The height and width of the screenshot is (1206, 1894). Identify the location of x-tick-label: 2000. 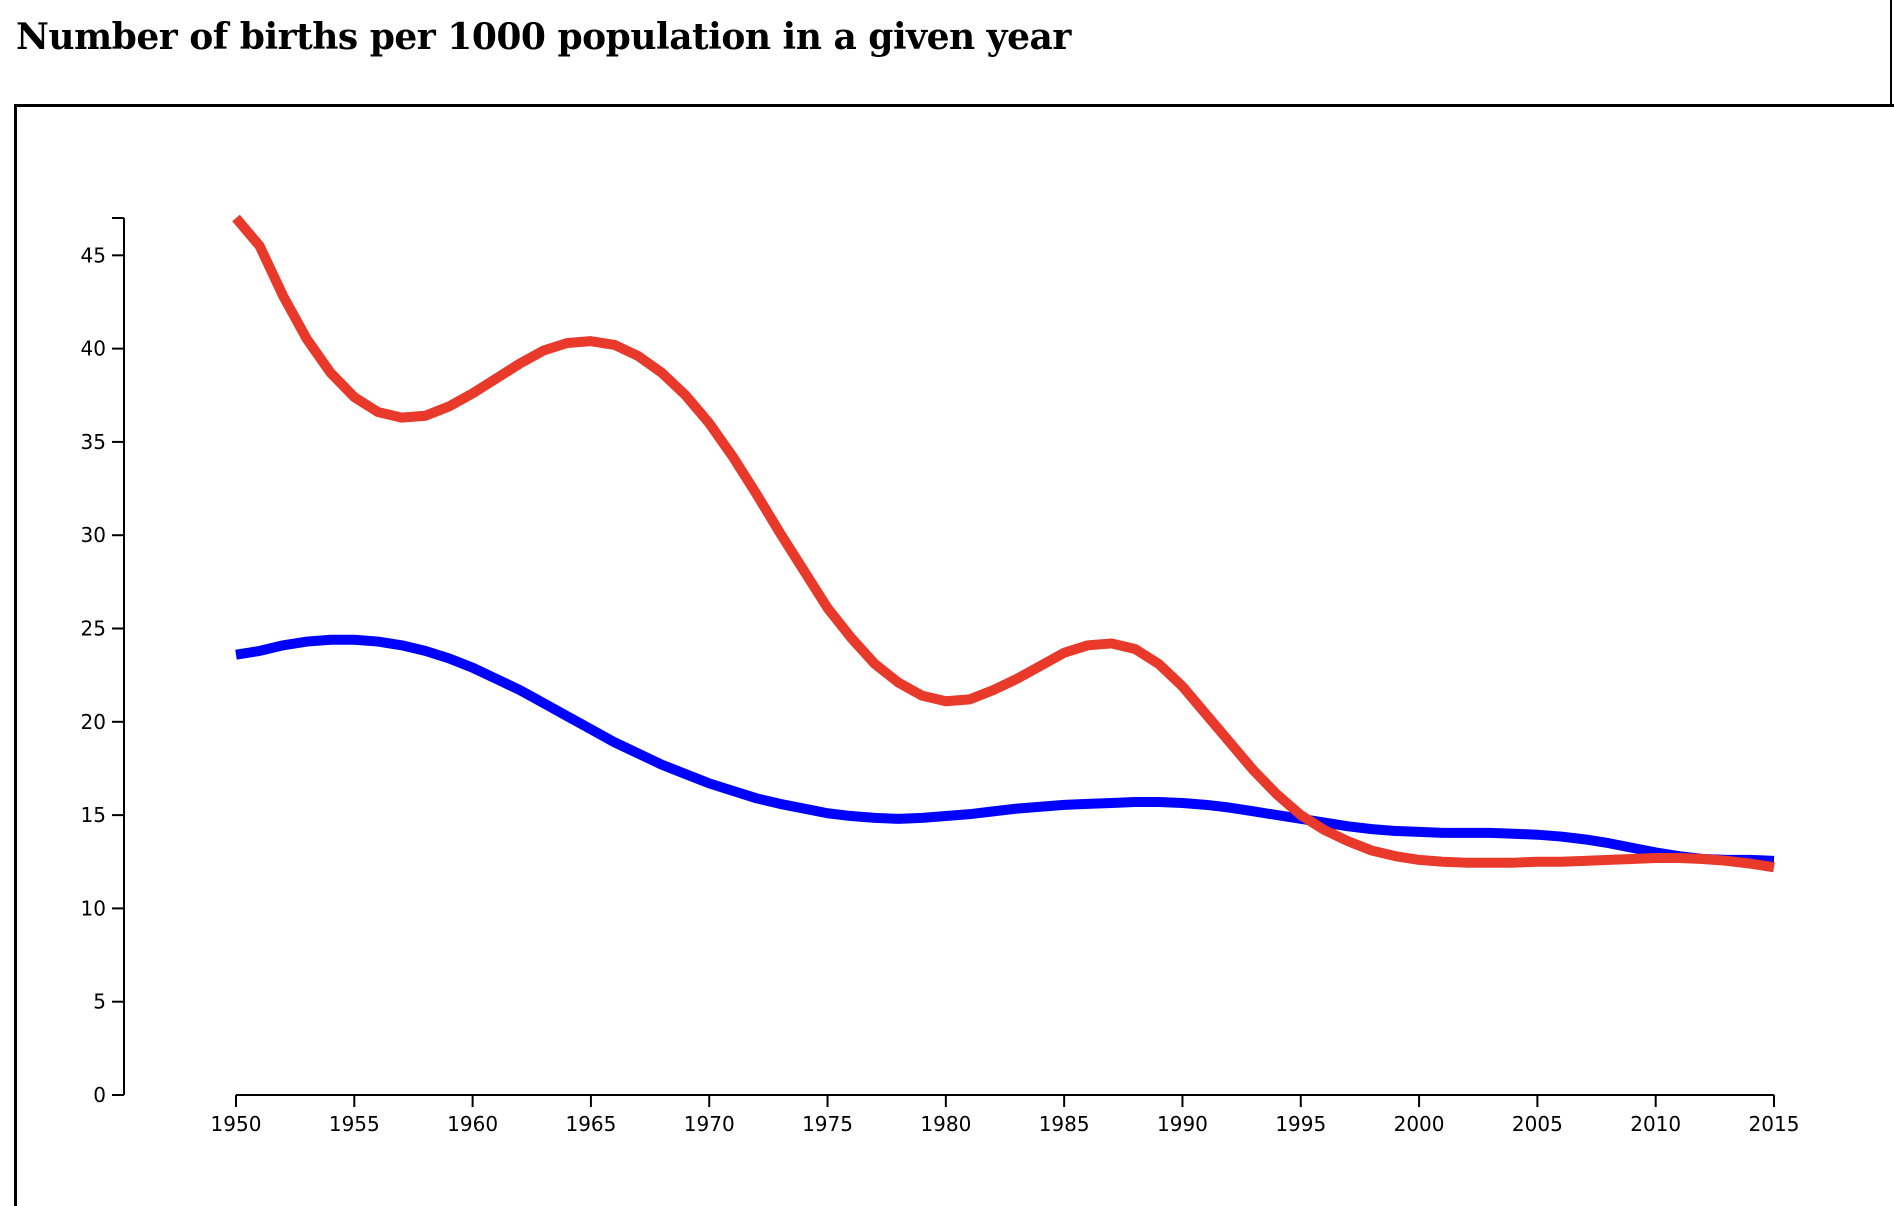
(1419, 1124).